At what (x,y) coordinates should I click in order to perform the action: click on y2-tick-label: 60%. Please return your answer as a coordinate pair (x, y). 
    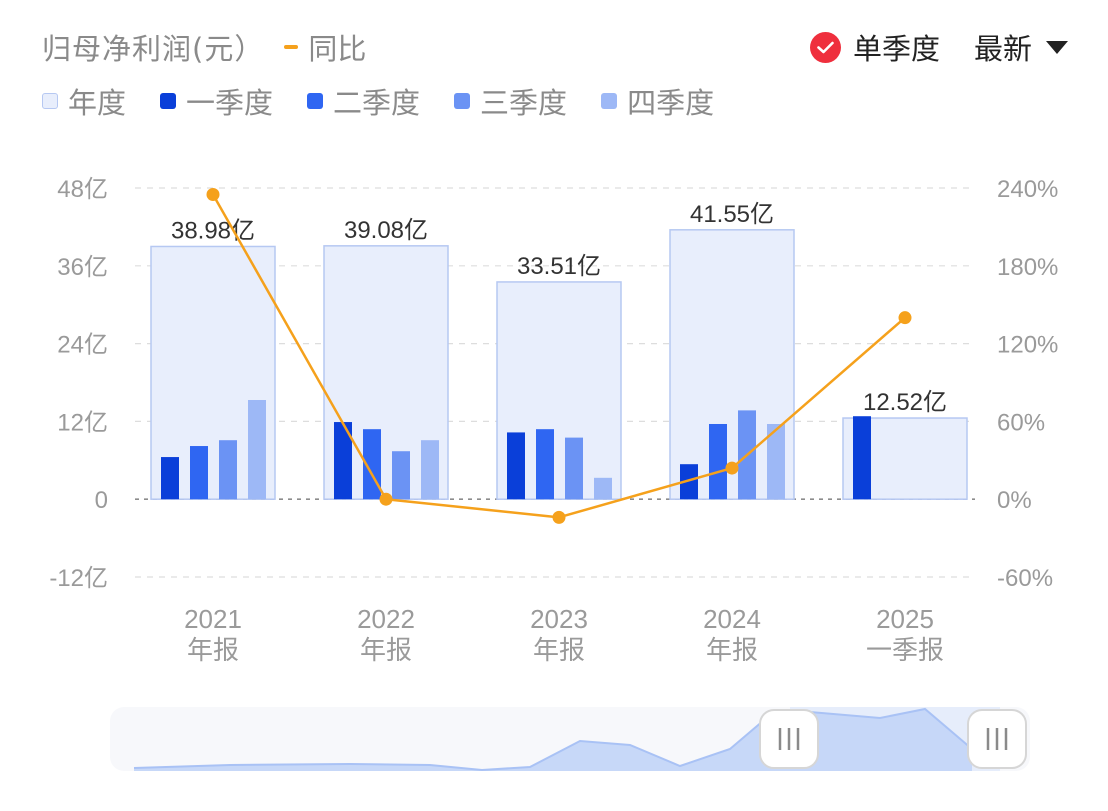
    Looking at the image, I should click on (1021, 422).